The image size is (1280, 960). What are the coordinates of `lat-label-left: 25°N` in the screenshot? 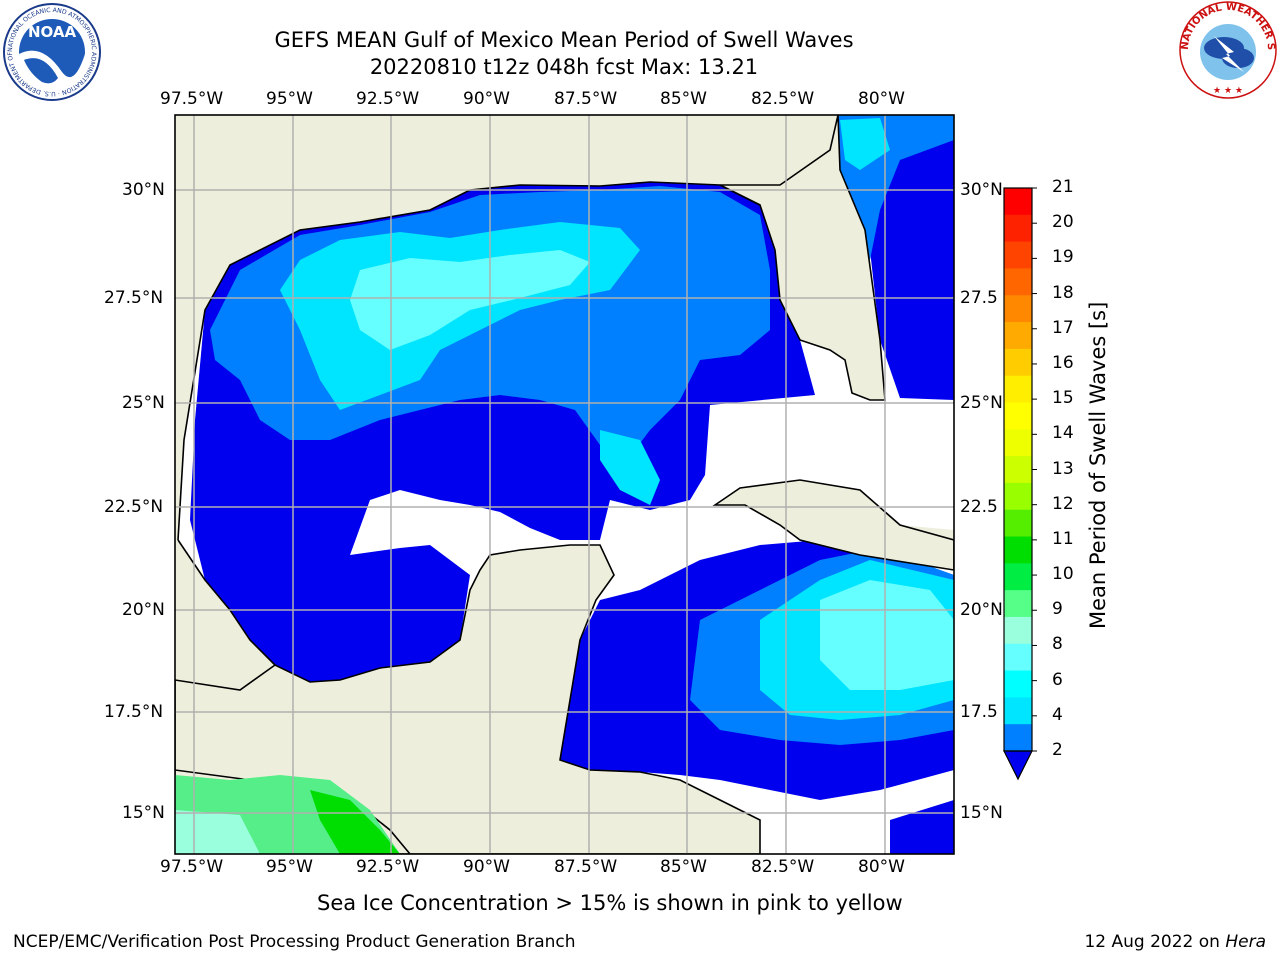 It's located at (143, 403).